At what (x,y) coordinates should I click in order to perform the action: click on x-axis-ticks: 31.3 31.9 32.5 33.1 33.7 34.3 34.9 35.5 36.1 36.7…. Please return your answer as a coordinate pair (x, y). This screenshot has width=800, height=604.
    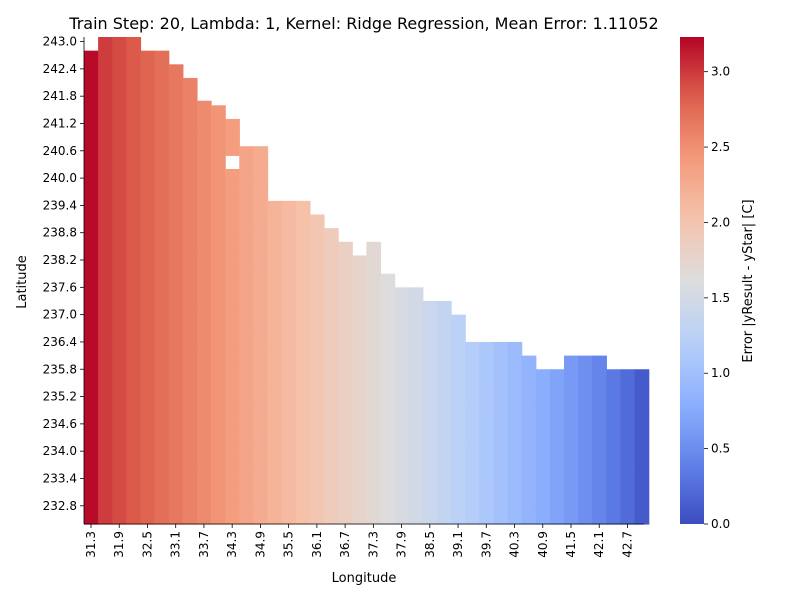
    Looking at the image, I should click on (359, 541).